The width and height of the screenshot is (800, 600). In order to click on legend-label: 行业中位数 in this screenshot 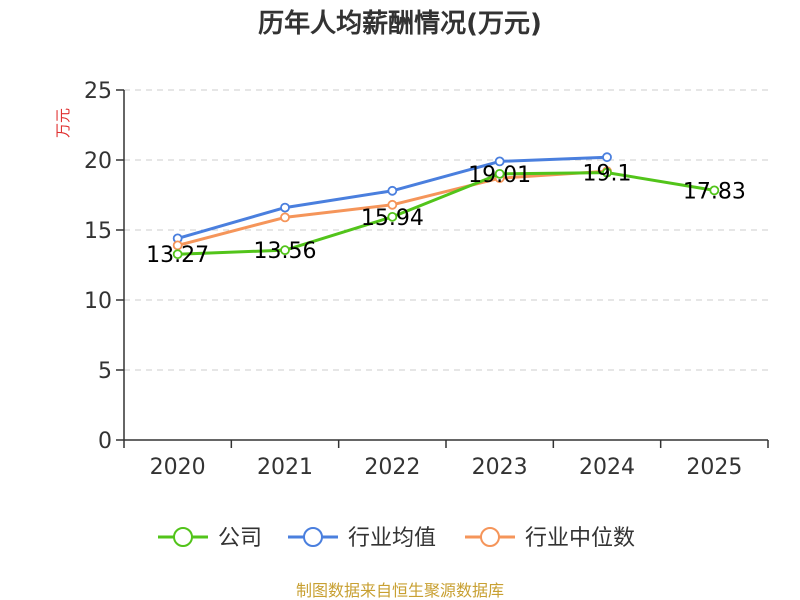, I will do `click(580, 538)`.